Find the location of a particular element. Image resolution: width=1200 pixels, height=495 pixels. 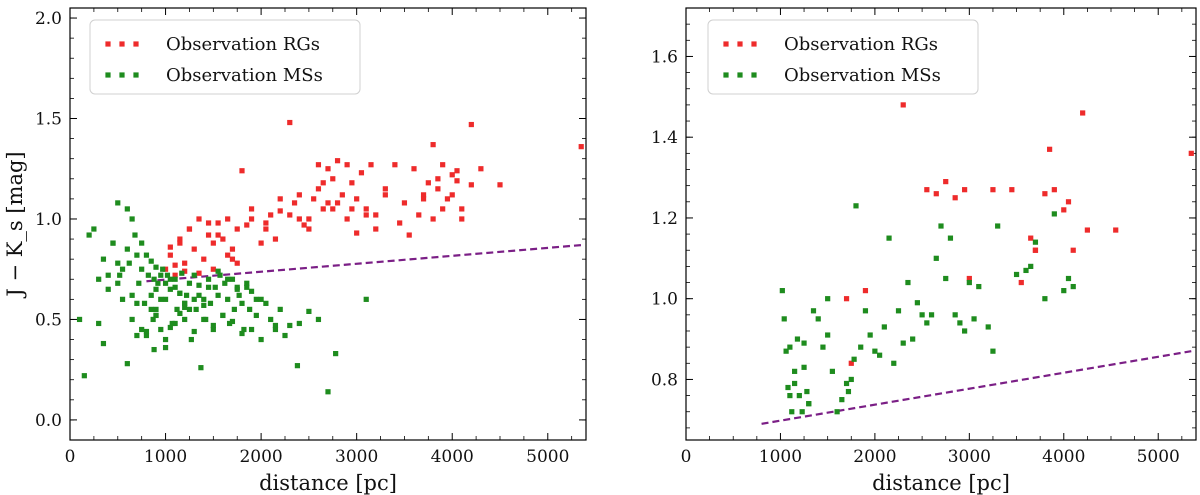

x-tick-label: 0 is located at coordinates (70, 457).